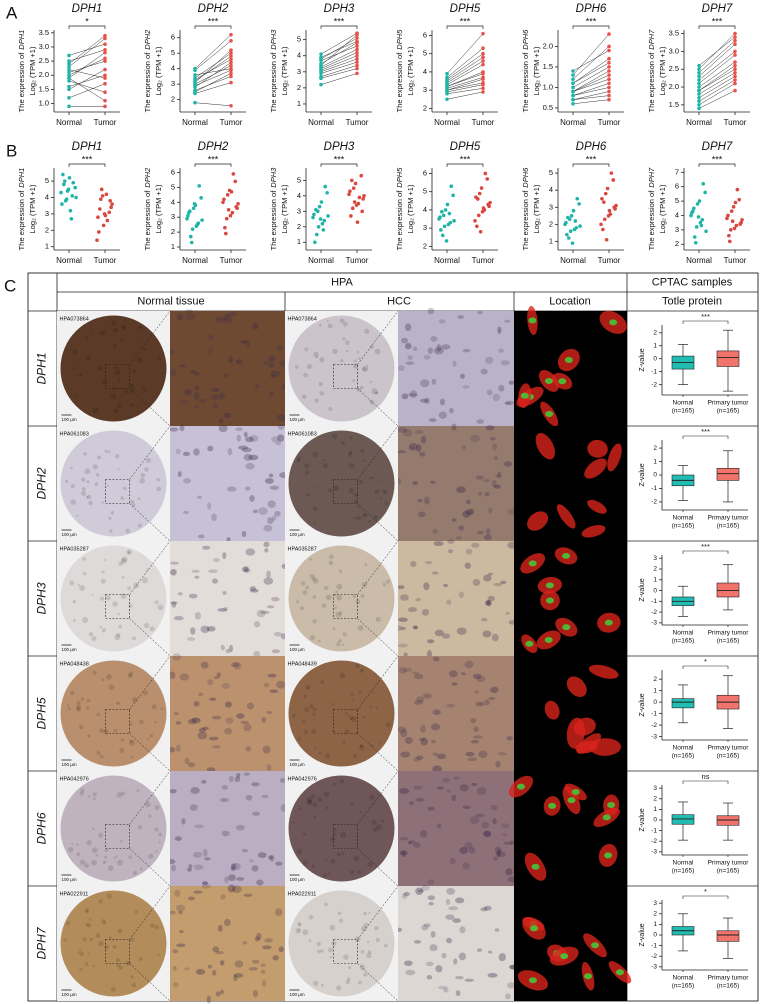  What do you see at coordinates (21, 82) in the screenshot?
I see `y-axis-label-prefix: The expression of` at bounding box center [21, 82].